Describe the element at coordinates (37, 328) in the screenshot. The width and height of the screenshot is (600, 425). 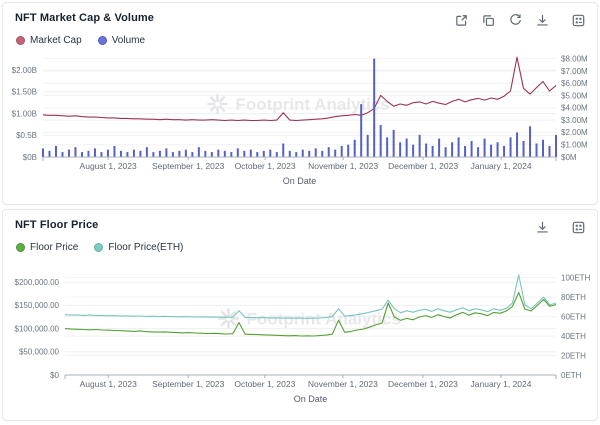
I see `left-axis-tick-label: $100,000.00` at that location.